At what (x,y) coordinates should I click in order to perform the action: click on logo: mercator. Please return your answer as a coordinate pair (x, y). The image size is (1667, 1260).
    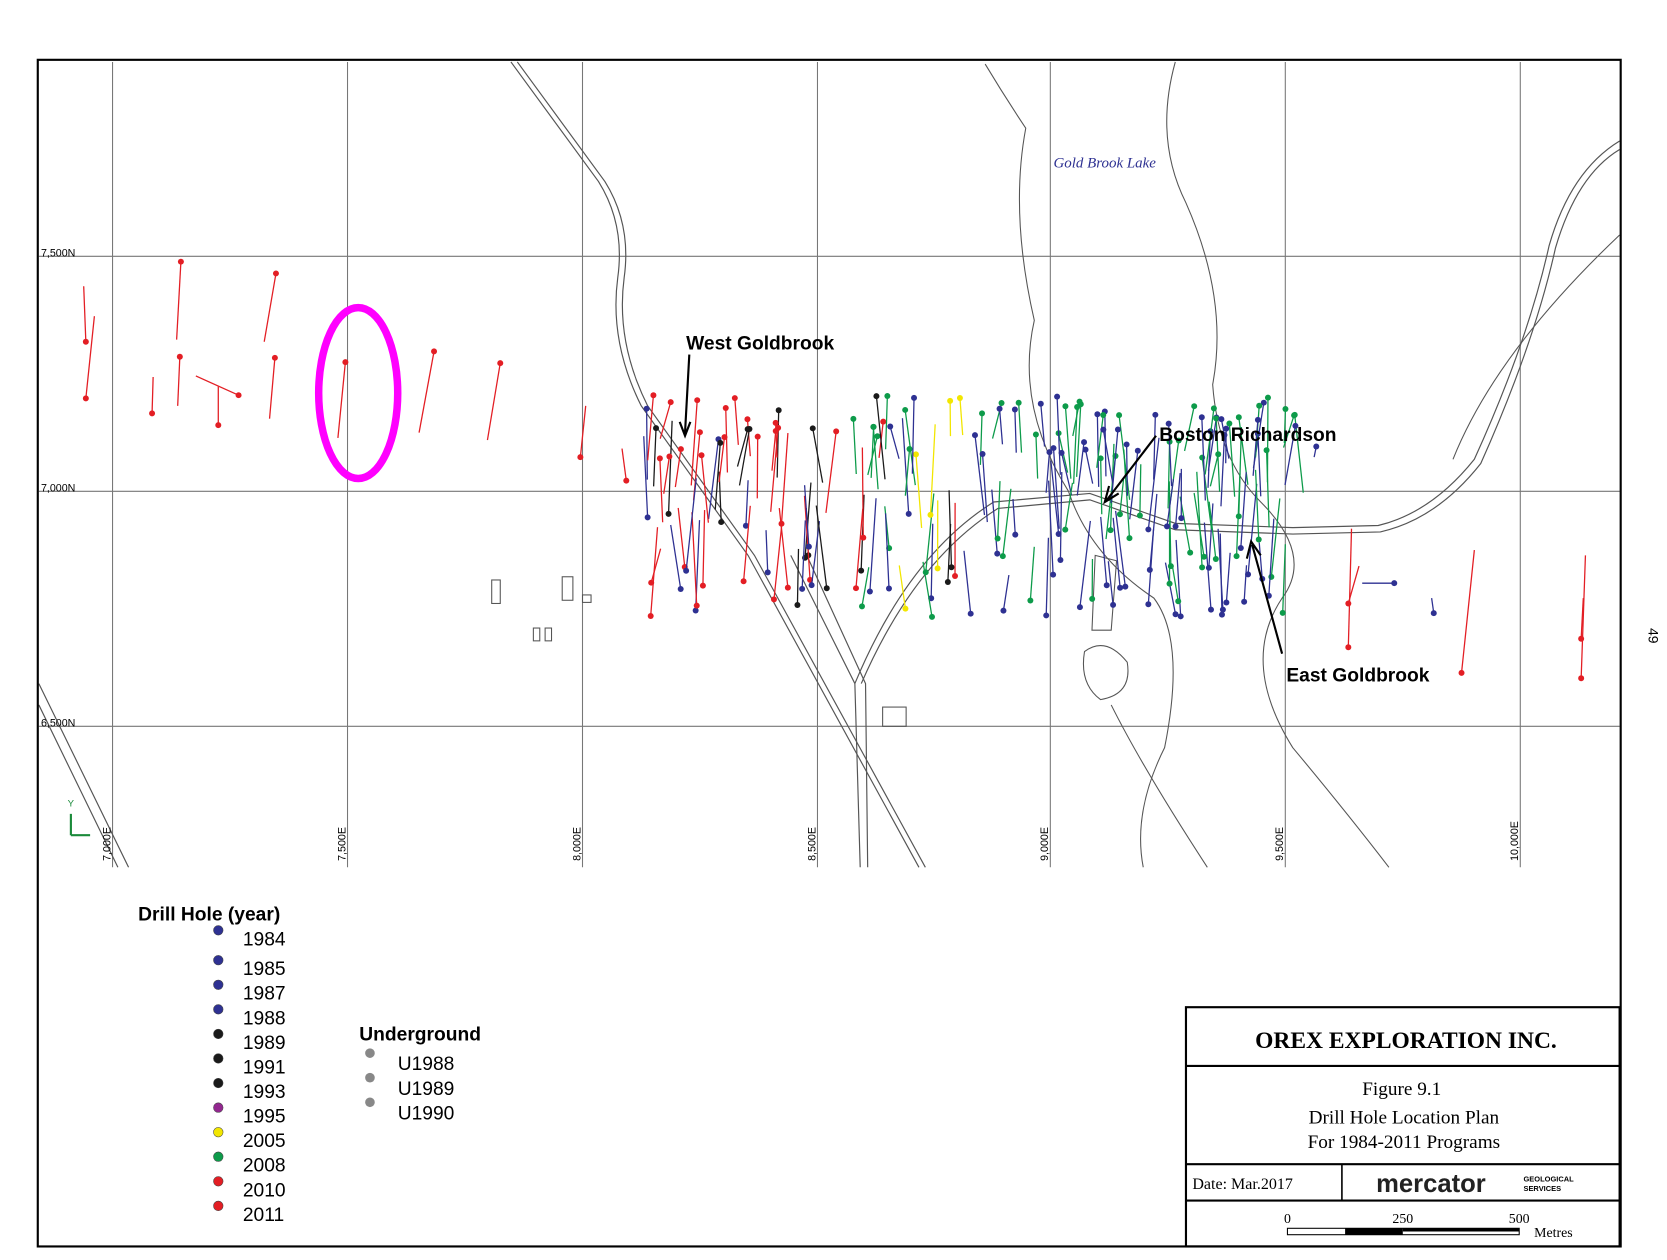
    Looking at the image, I should click on (1431, 1184).